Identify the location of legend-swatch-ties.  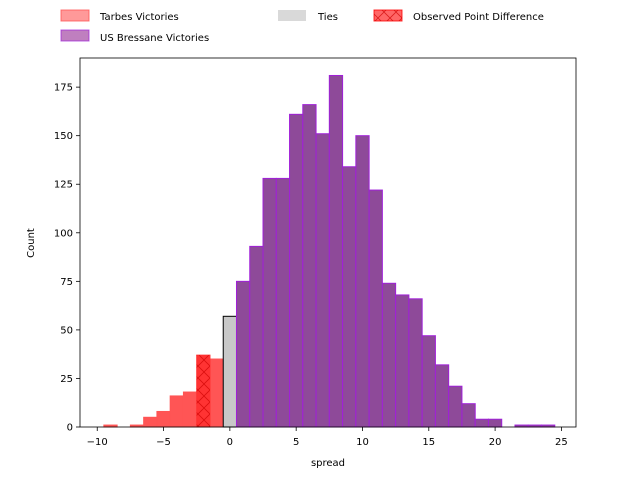
(292, 15).